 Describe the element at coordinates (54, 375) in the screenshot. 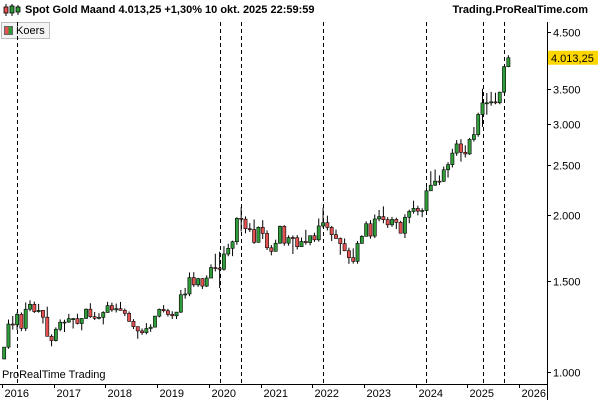

I see `watermark: ProRealTime Trading` at that location.